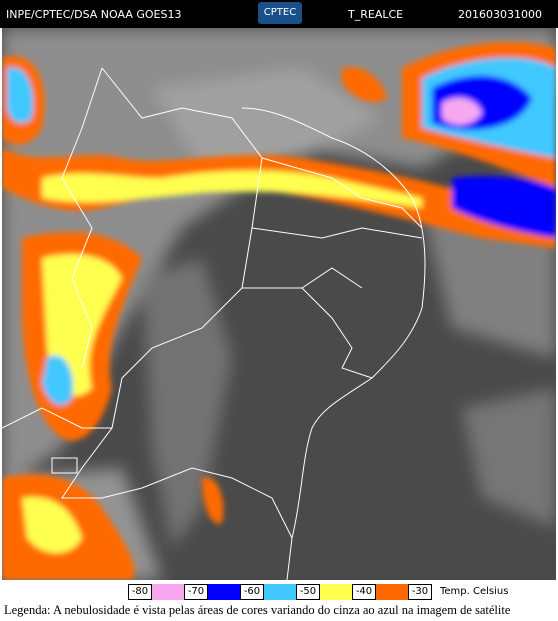 This screenshot has width=558, height=621. I want to click on logo: CPTEC, so click(280, 13).